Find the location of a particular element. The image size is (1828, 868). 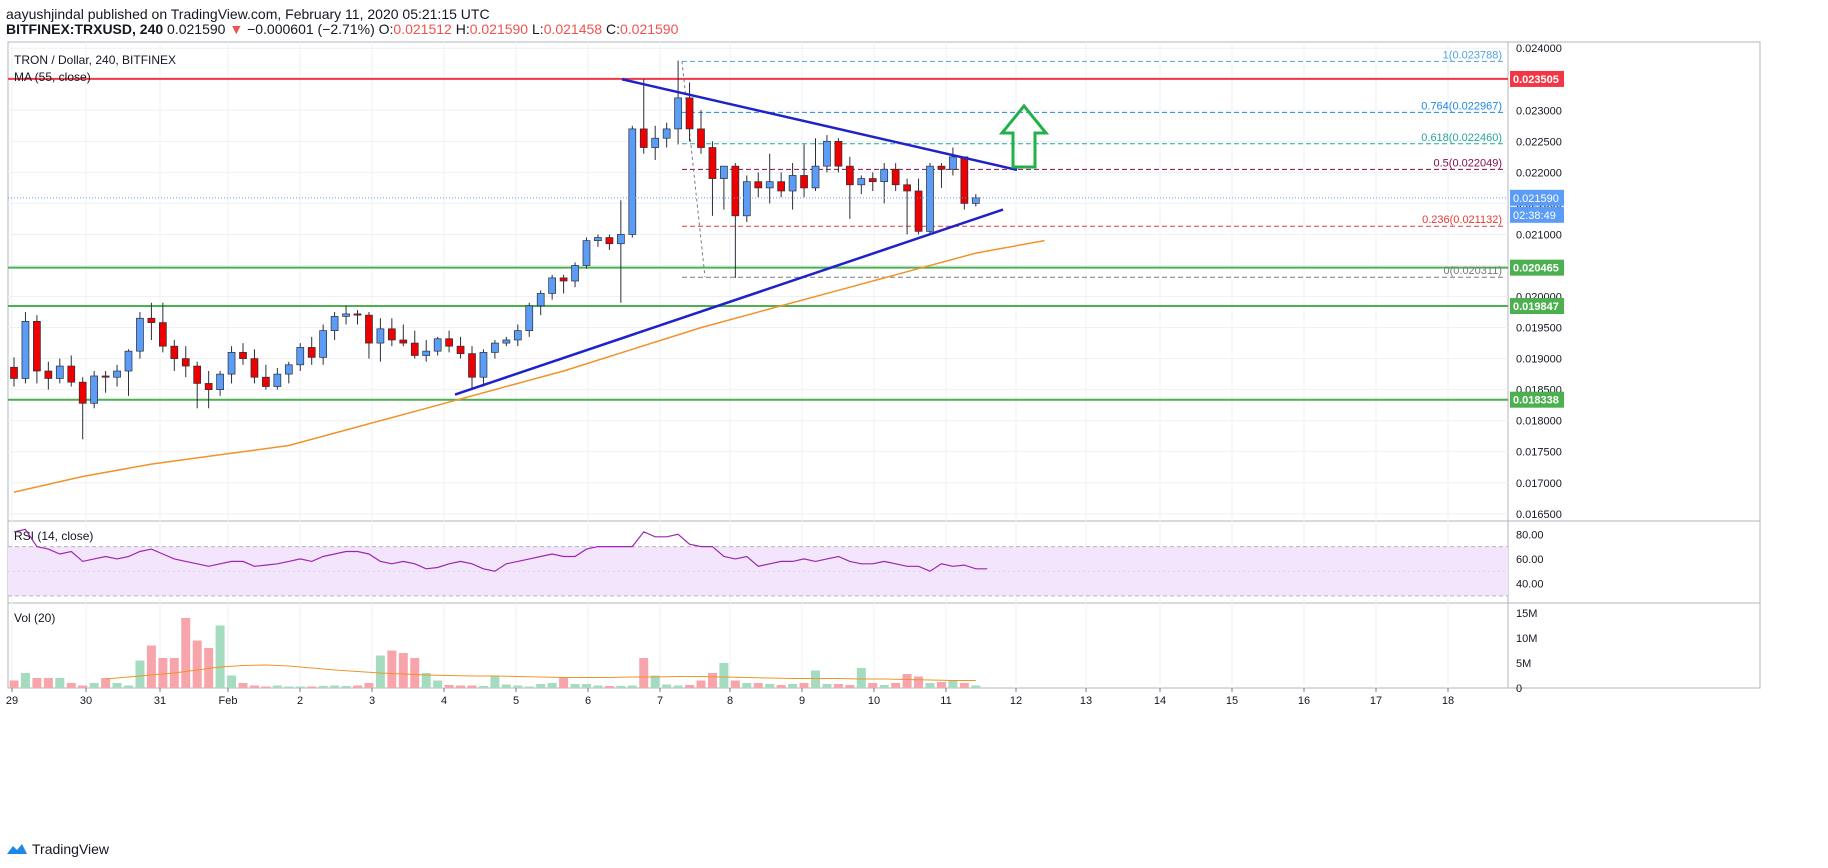

level-tag is located at coordinates (1537, 267).